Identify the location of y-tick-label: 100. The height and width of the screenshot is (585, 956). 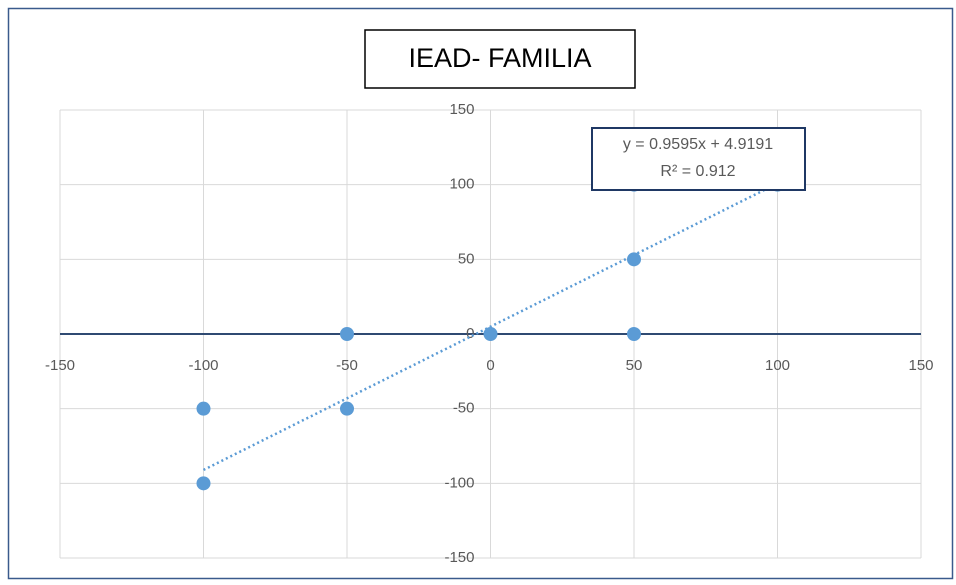
(461, 184).